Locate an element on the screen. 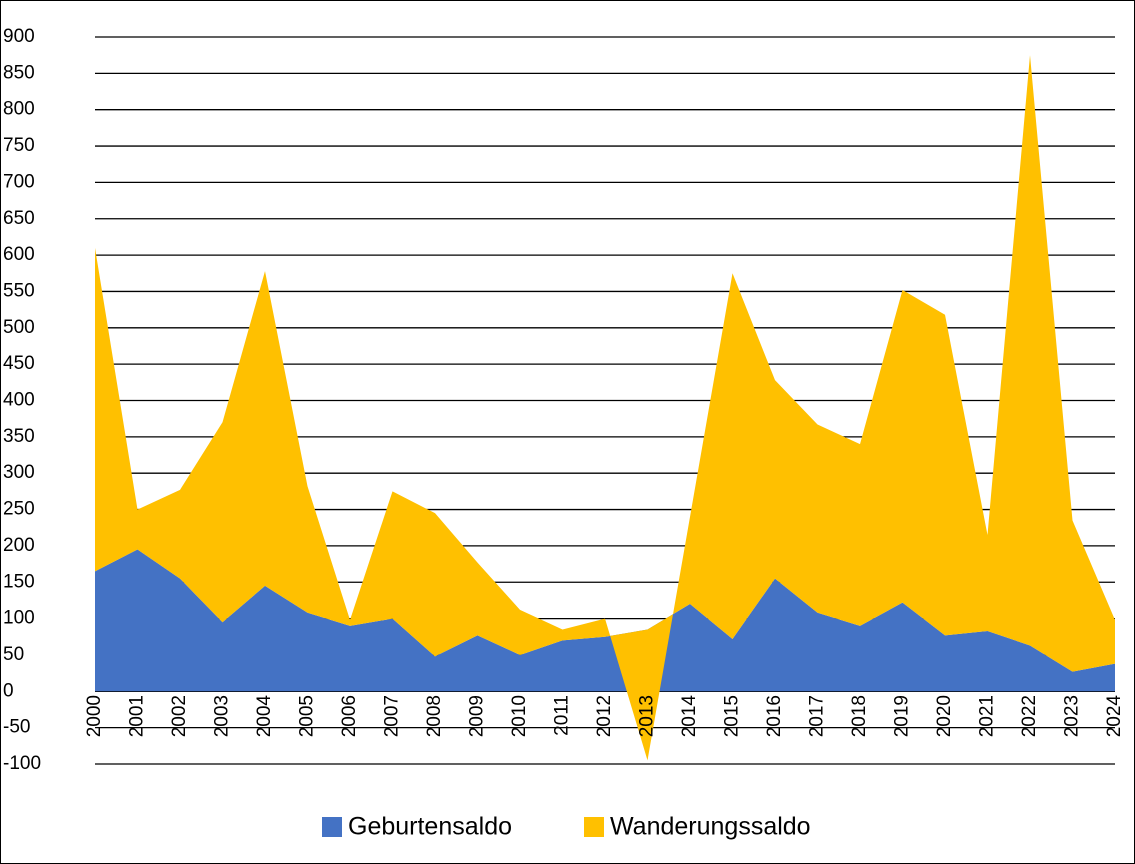 The width and height of the screenshot is (1135, 864). x-tick-label: 2004 is located at coordinates (264, 716).